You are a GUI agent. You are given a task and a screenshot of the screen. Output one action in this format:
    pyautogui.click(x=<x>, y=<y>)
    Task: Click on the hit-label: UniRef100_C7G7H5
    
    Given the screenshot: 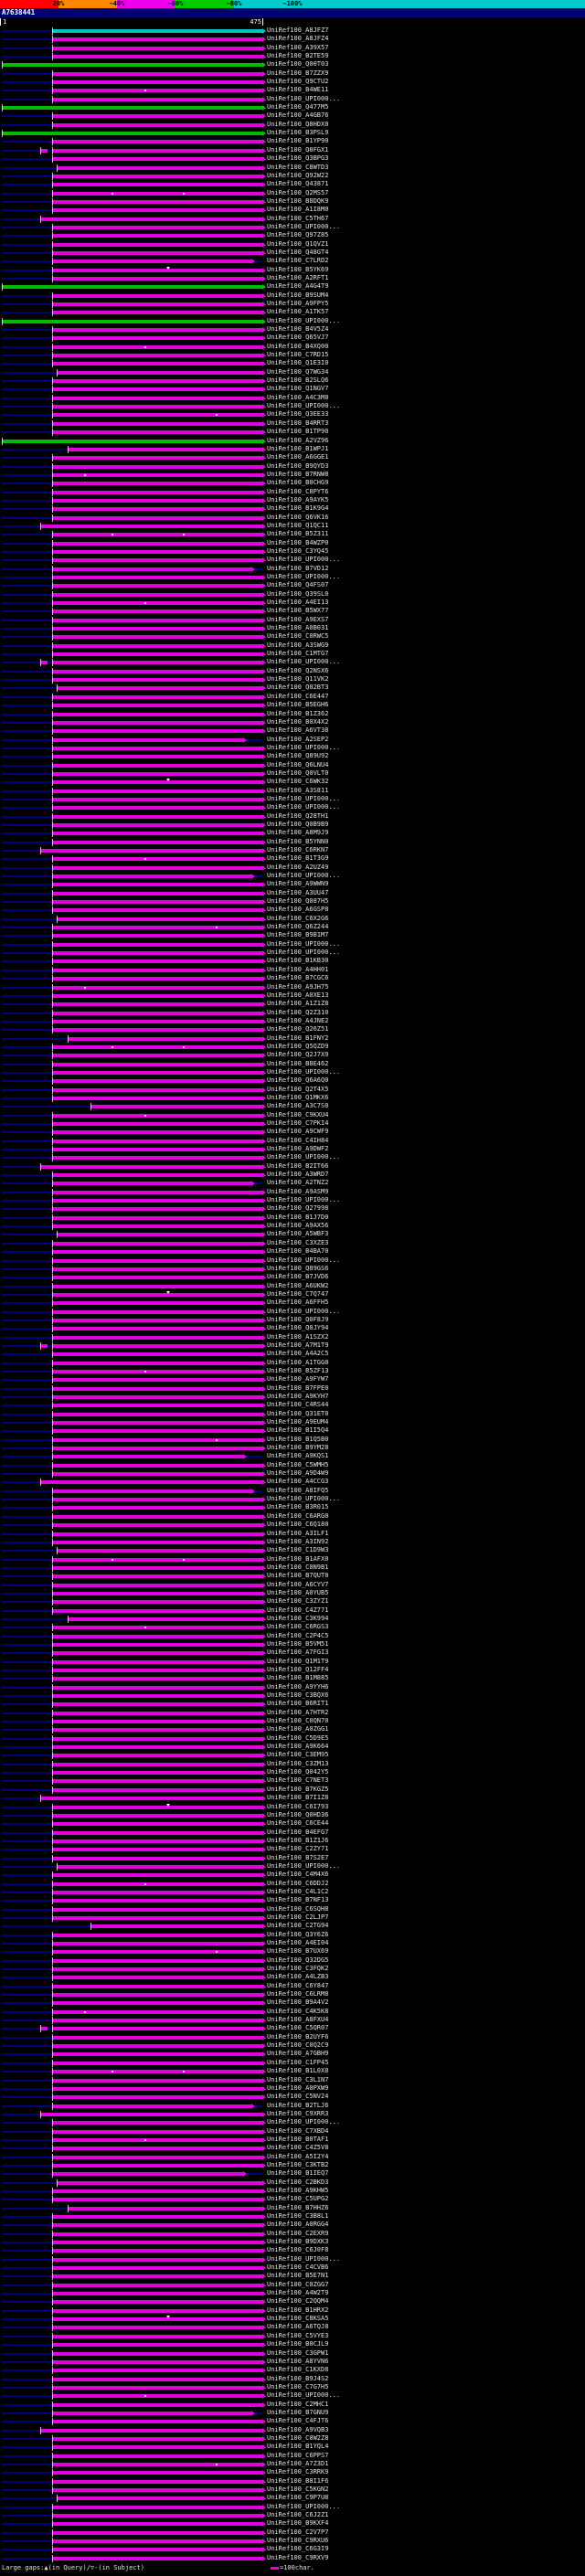 What is the action you would take?
    pyautogui.click(x=298, y=2386)
    